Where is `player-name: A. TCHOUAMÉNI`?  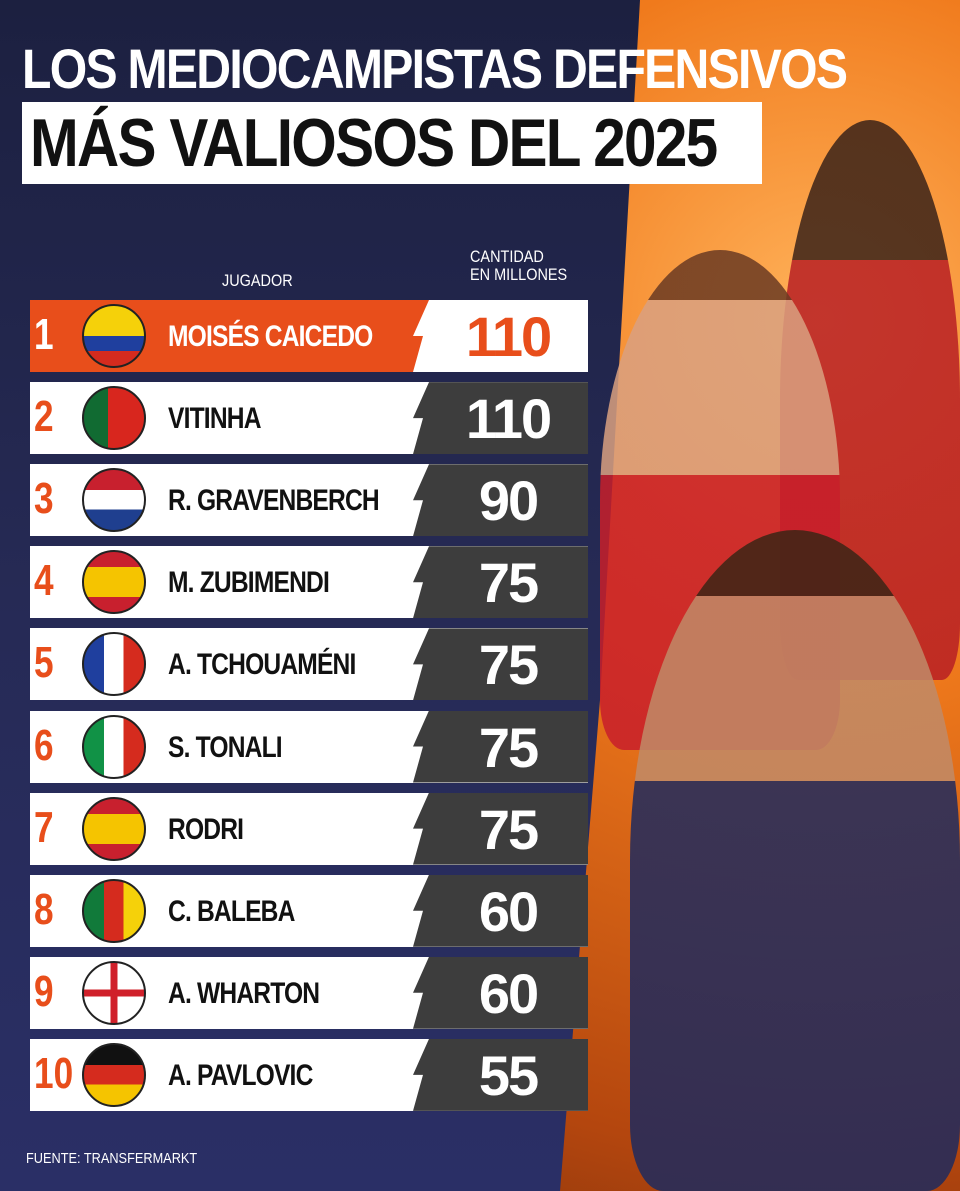 player-name: A. TCHOUAMÉNI is located at coordinates (262, 665).